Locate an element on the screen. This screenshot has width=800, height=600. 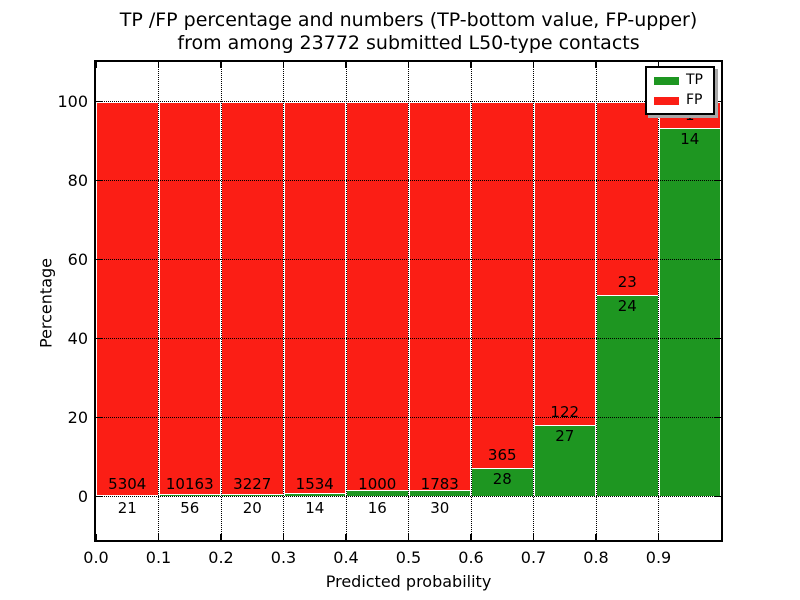
tp-count-label: 56 is located at coordinates (190, 507).